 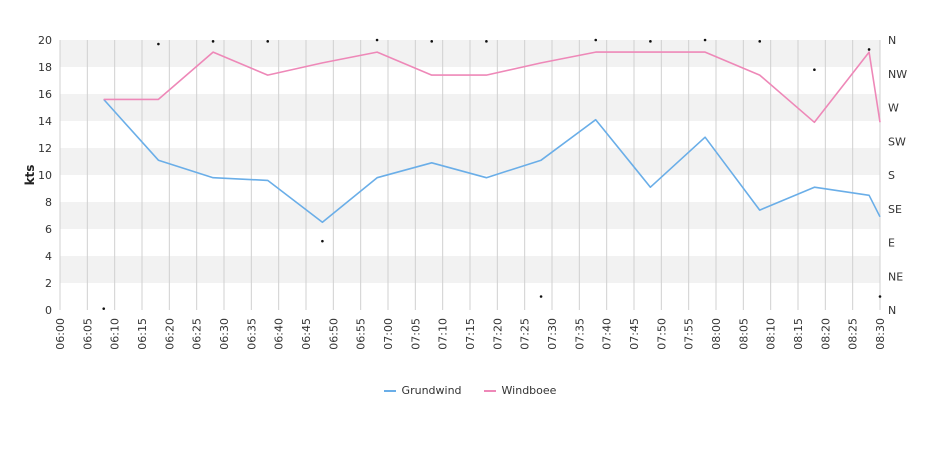 What do you see at coordinates (529, 390) in the screenshot?
I see `legend-label-windboee: Windboee` at bounding box center [529, 390].